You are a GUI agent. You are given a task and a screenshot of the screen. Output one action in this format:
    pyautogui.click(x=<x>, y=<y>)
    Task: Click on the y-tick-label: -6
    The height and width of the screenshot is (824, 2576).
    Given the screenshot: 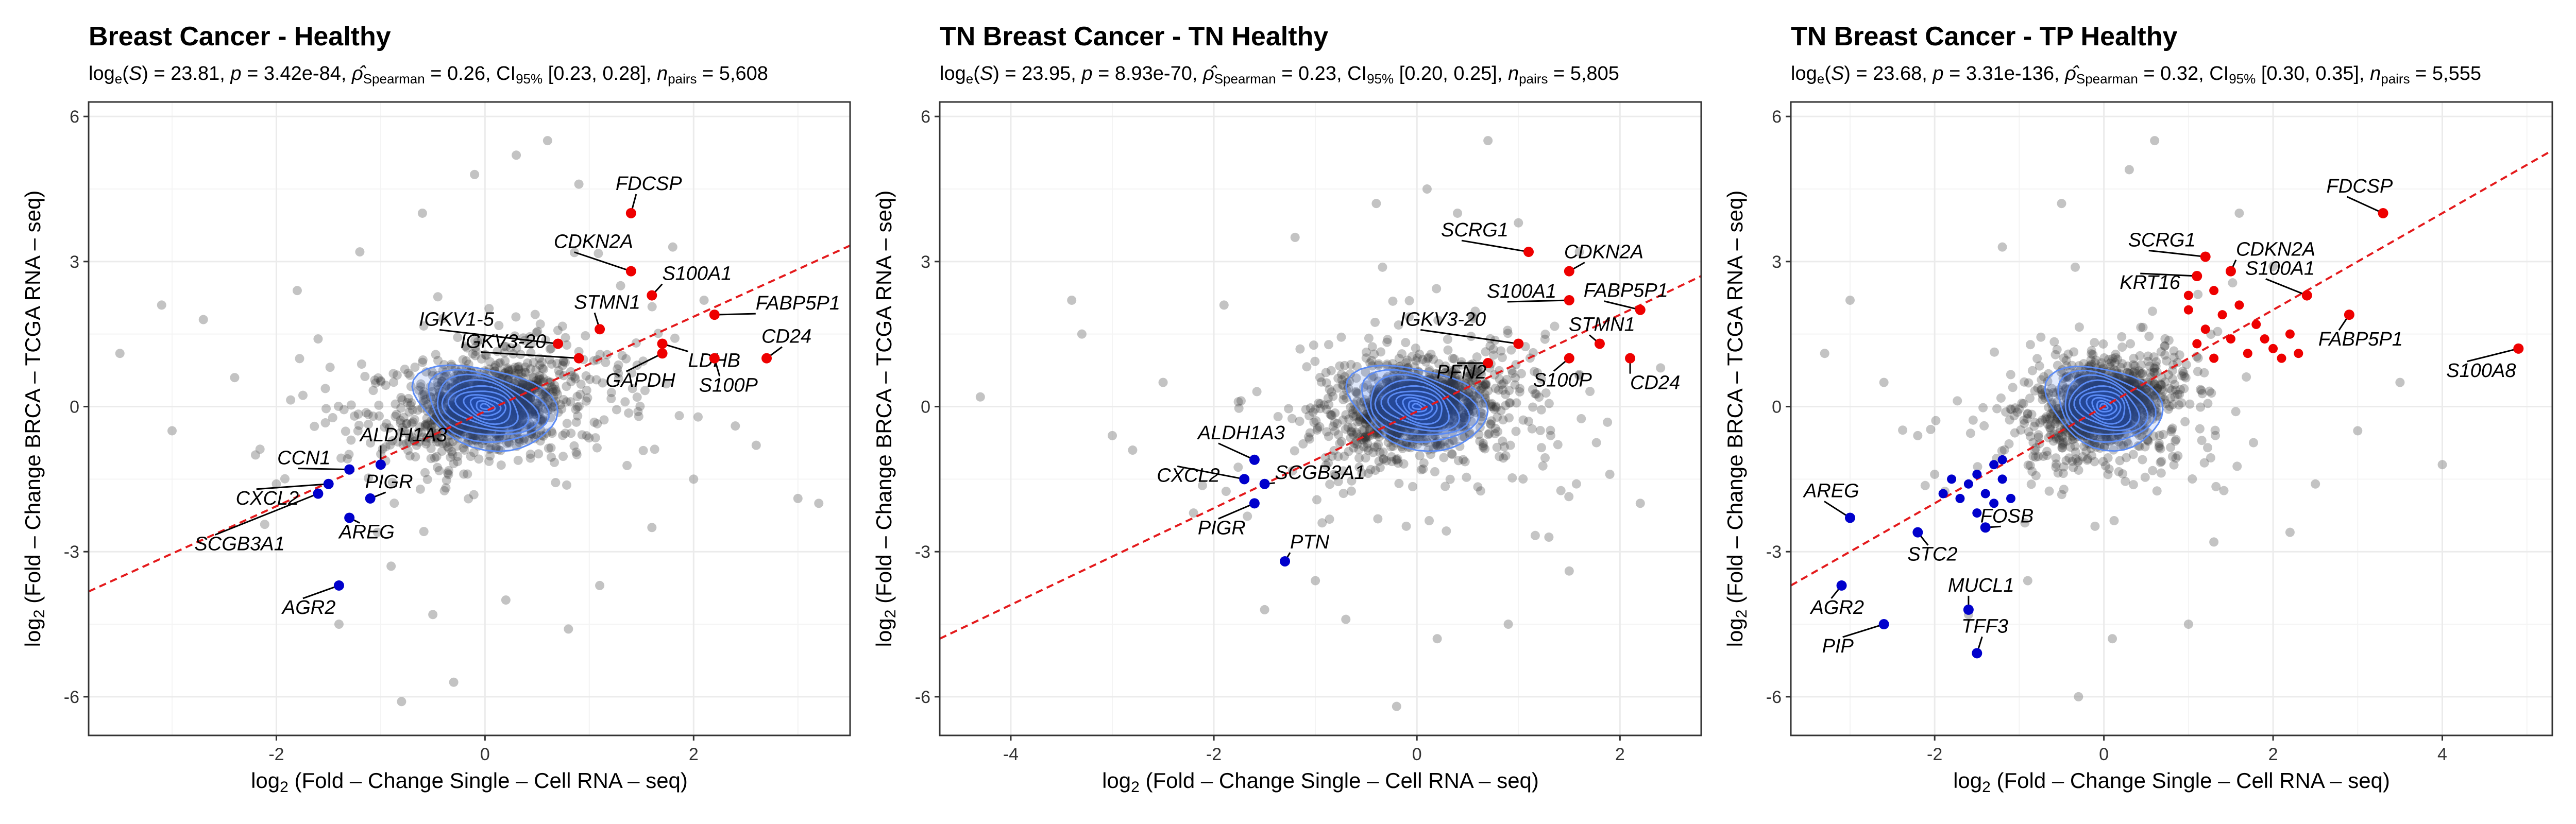 What is the action you would take?
    pyautogui.click(x=71, y=698)
    